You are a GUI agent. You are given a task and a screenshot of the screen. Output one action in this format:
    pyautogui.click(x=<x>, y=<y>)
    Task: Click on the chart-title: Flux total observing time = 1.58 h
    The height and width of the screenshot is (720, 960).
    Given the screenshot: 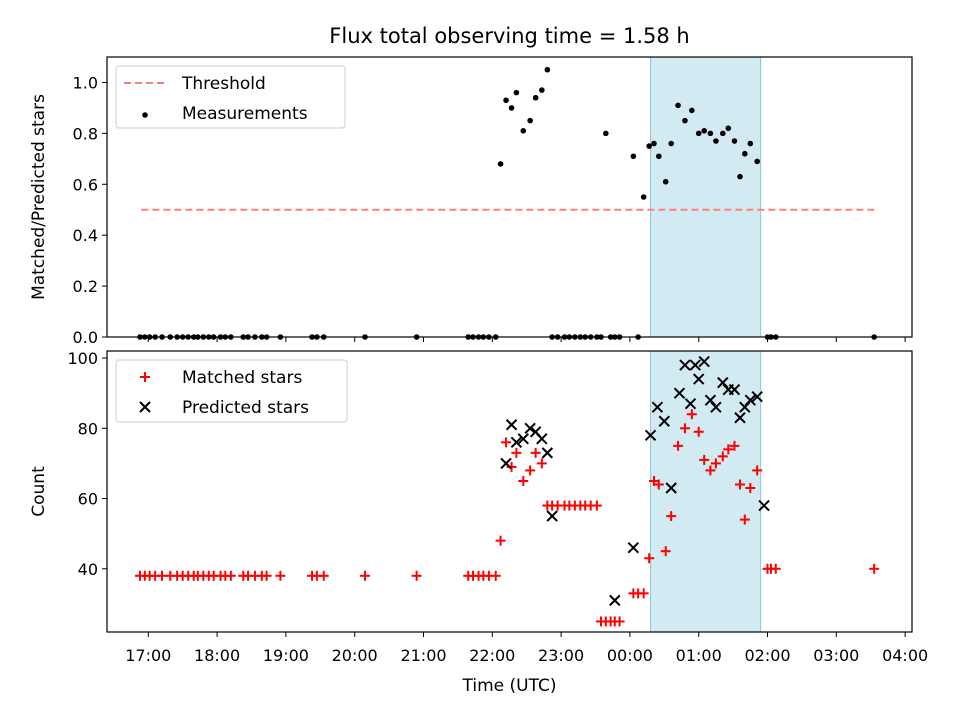 What is the action you would take?
    pyautogui.click(x=509, y=36)
    